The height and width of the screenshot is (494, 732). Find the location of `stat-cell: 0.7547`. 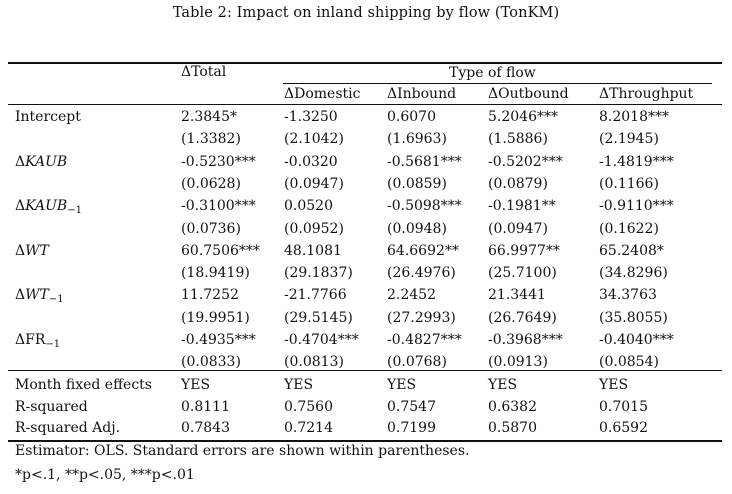

stat-cell: 0.7547 is located at coordinates (411, 406).